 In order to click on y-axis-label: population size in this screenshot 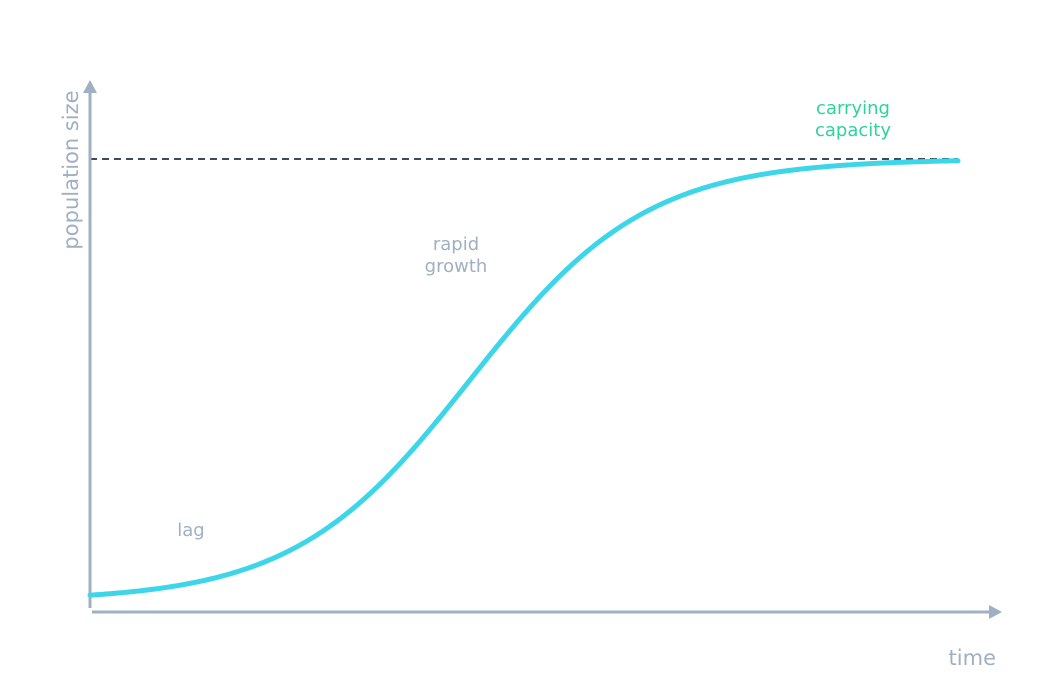, I will do `click(71, 169)`.